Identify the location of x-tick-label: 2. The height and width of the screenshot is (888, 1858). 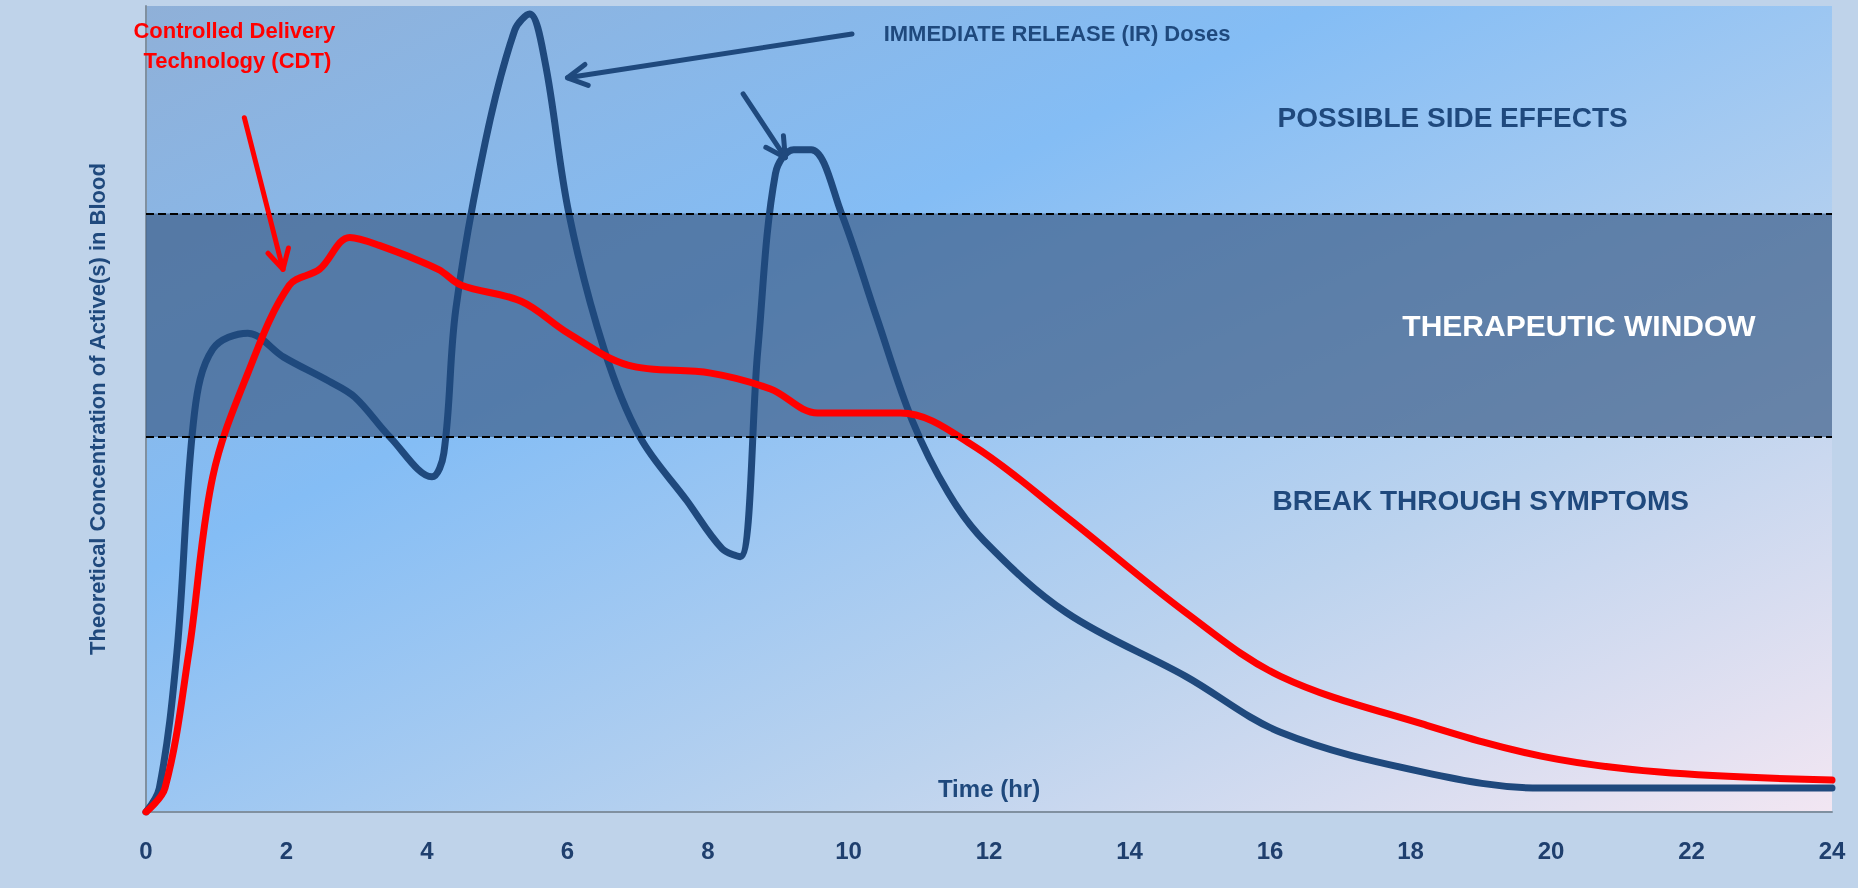
(286, 850).